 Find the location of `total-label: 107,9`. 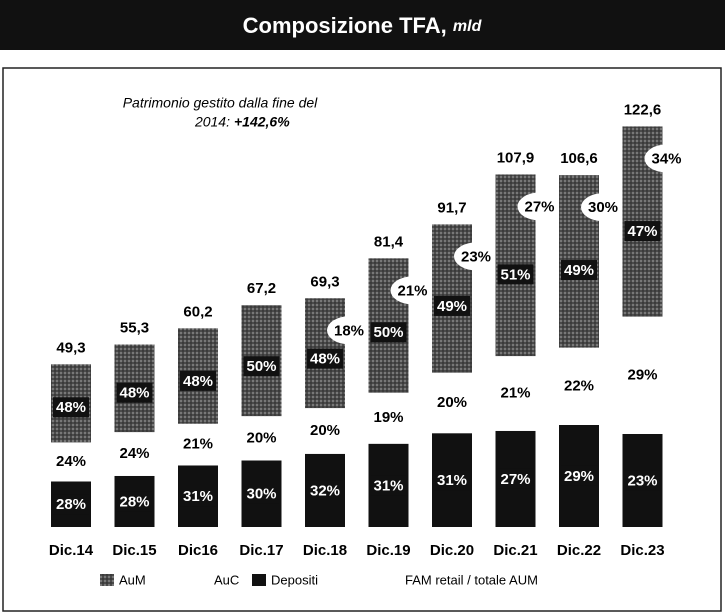

total-label: 107,9 is located at coordinates (516, 157).